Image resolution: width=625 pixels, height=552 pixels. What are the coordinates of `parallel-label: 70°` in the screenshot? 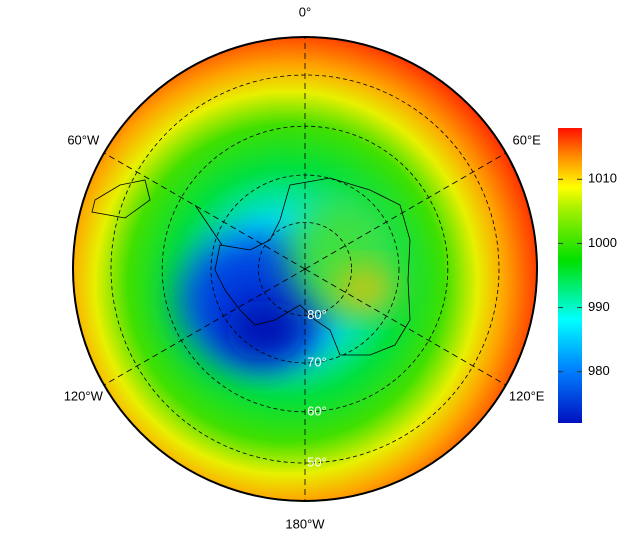 It's located at (317, 361).